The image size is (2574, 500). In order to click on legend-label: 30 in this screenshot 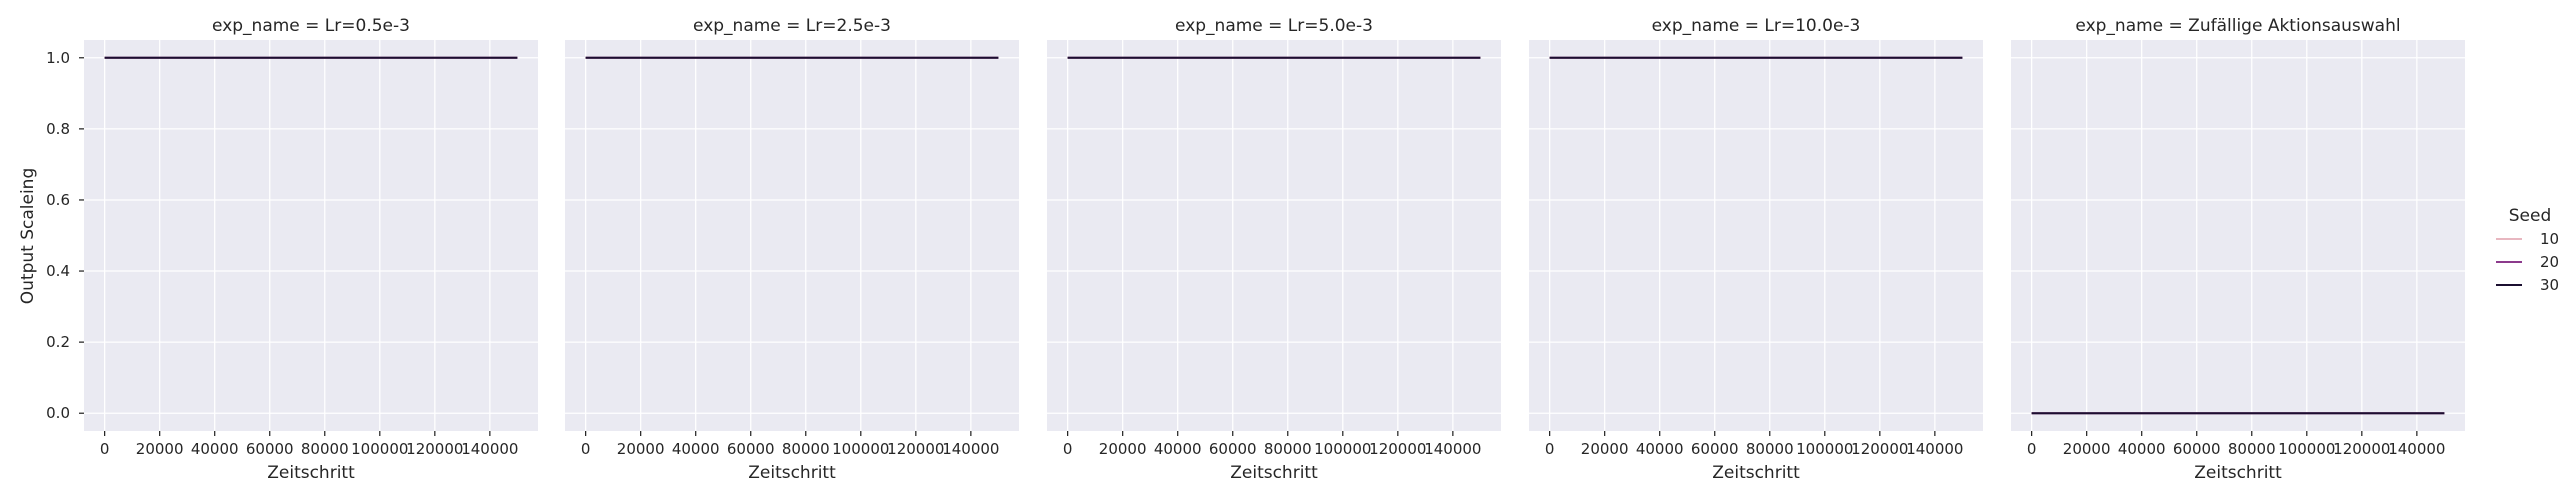, I will do `click(2549, 285)`.